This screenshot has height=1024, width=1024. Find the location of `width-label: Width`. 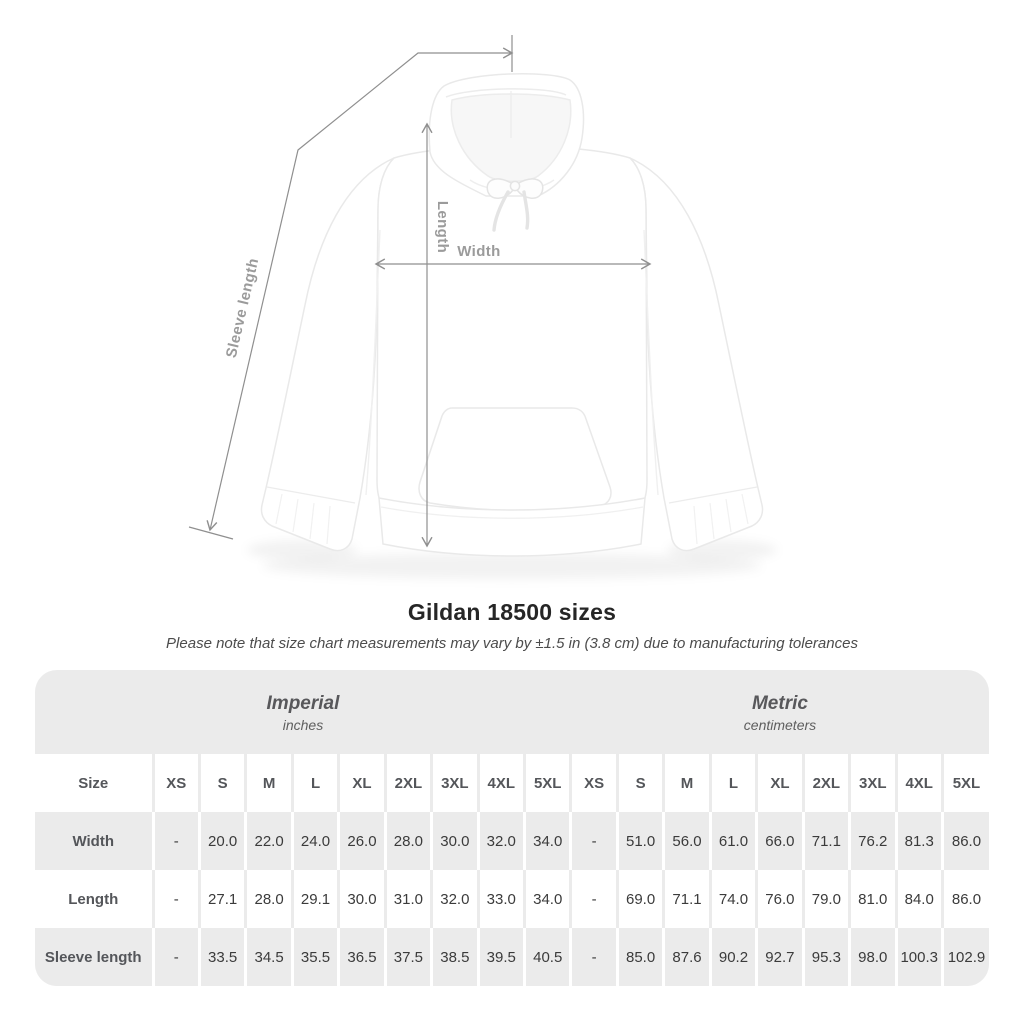

width-label: Width is located at coordinates (479, 251).